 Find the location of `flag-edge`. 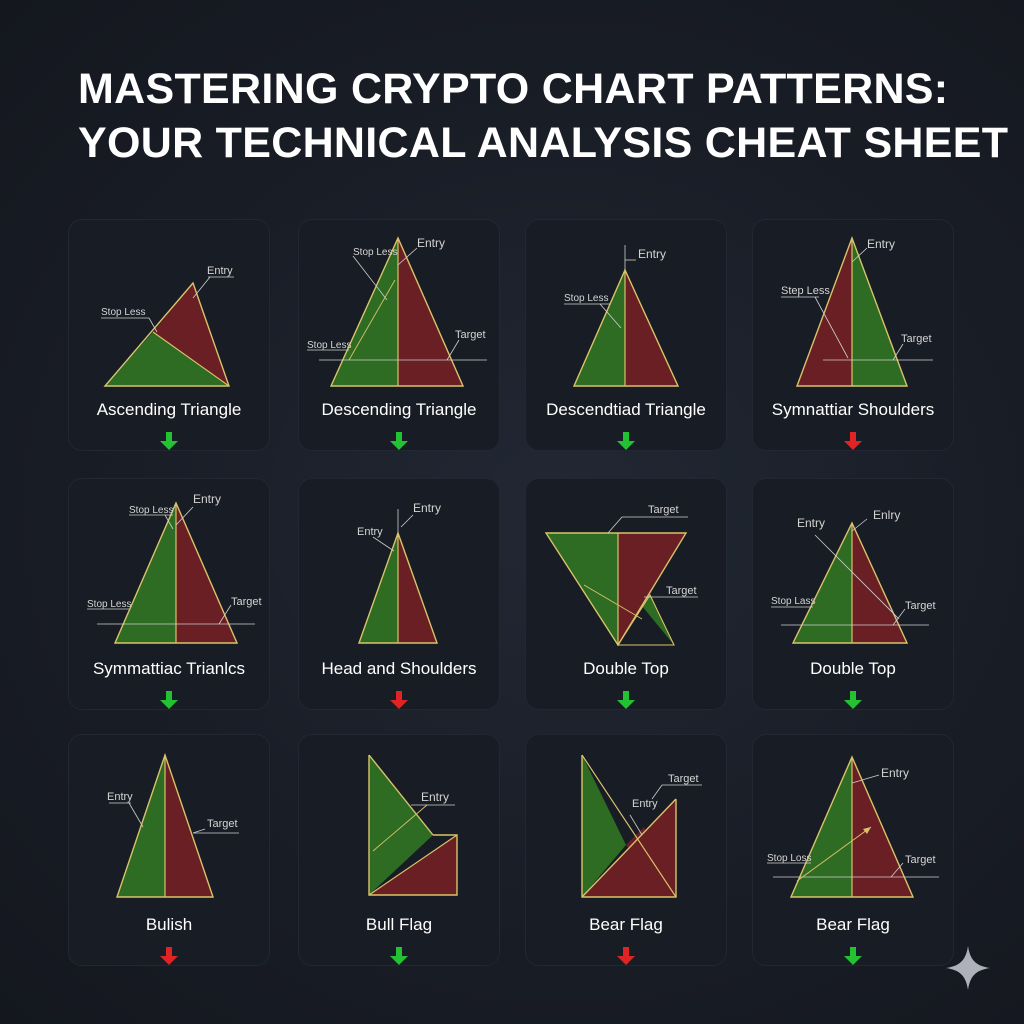

flag-edge is located at coordinates (413, 865).